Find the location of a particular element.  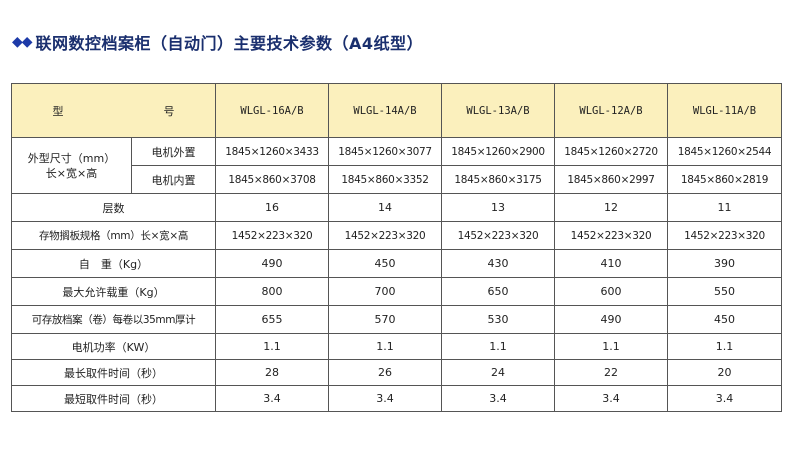

table-cell: 1845×1260×3433 is located at coordinates (272, 151).